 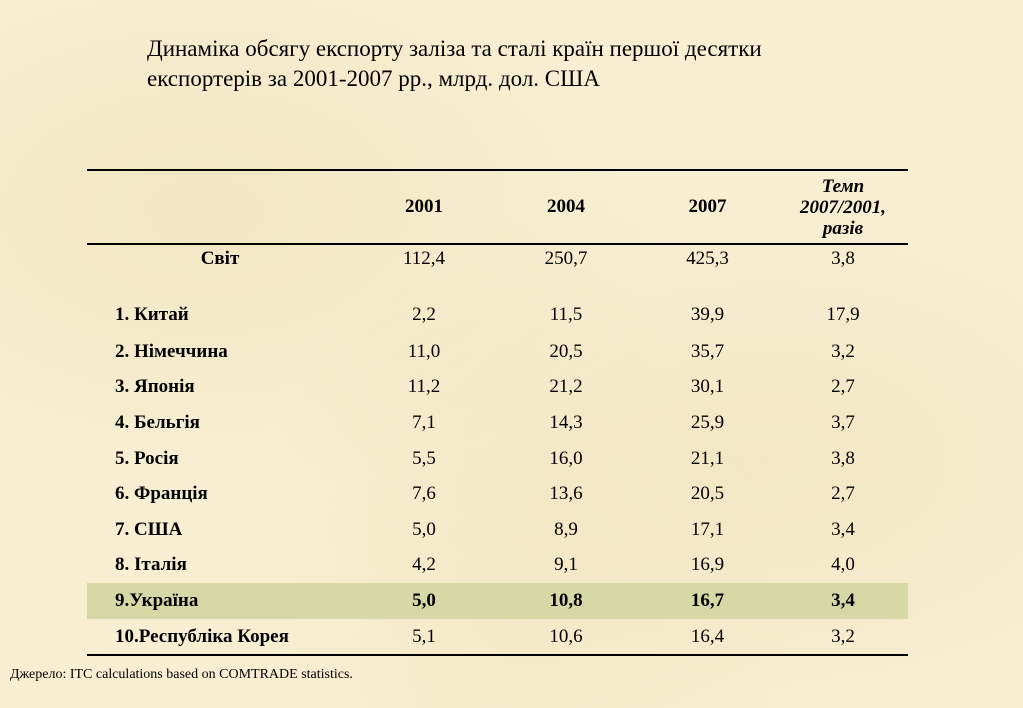 I want to click on row-value-2001: 4,2, so click(x=424, y=565).